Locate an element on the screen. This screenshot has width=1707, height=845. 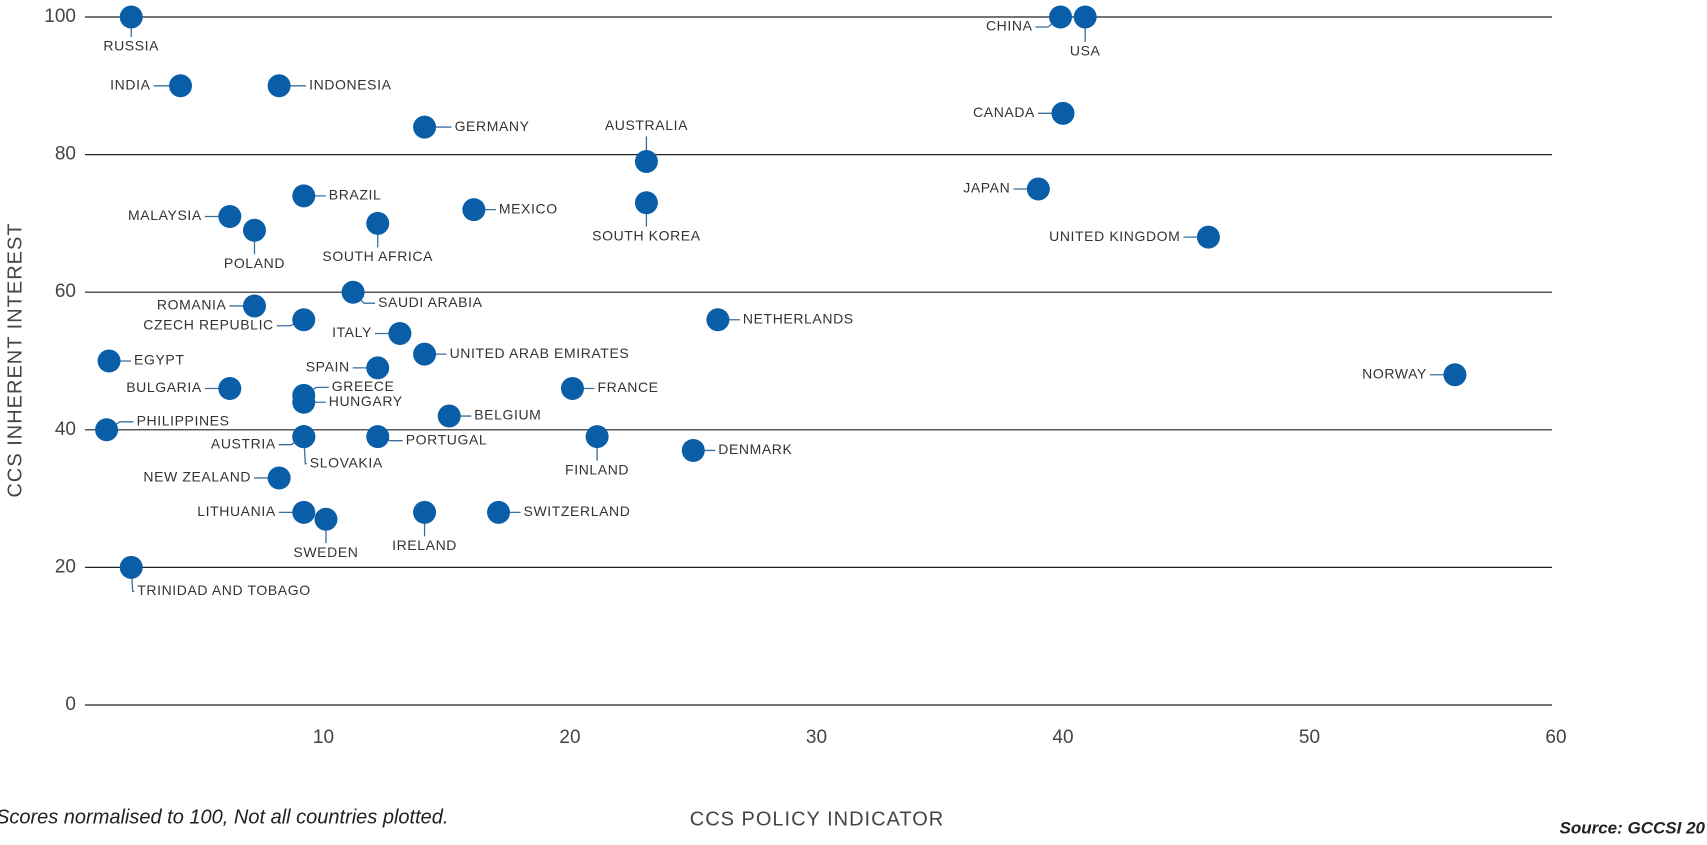
y-tick-label: 60 is located at coordinates (65, 291).